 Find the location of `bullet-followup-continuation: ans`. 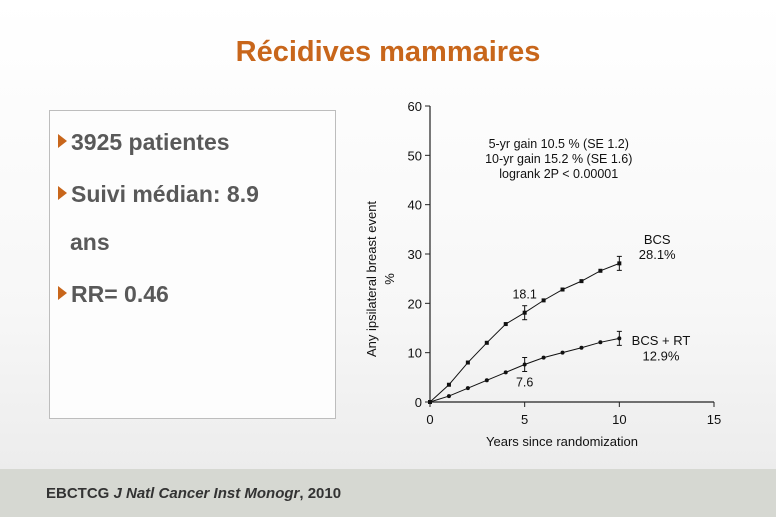

bullet-followup-continuation: ans is located at coordinates (90, 242).